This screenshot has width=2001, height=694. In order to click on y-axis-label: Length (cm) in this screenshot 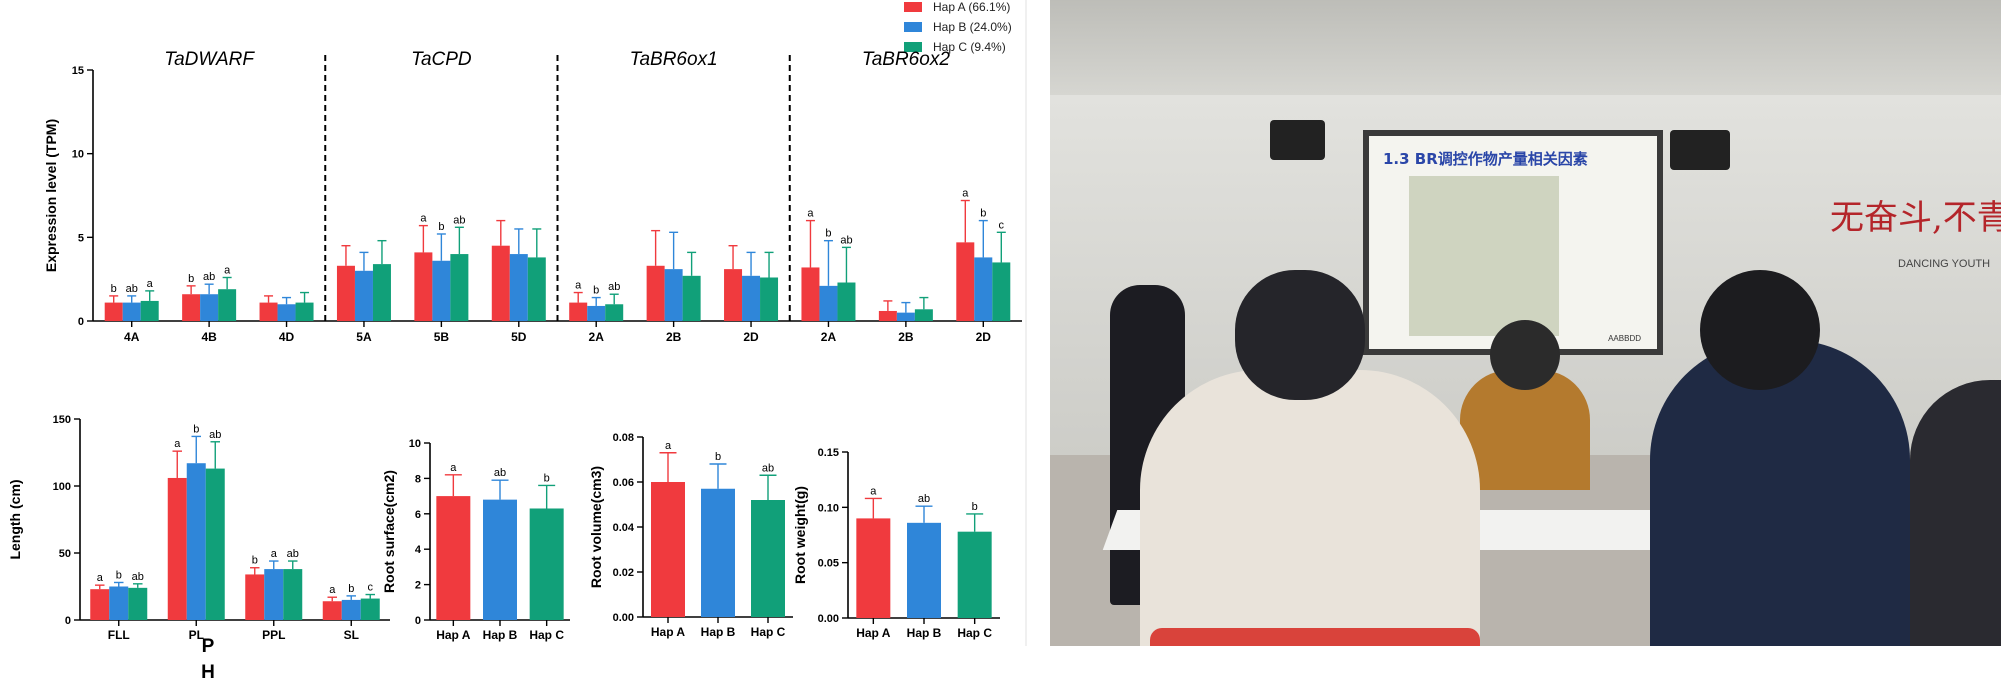, I will do `click(15, 519)`.